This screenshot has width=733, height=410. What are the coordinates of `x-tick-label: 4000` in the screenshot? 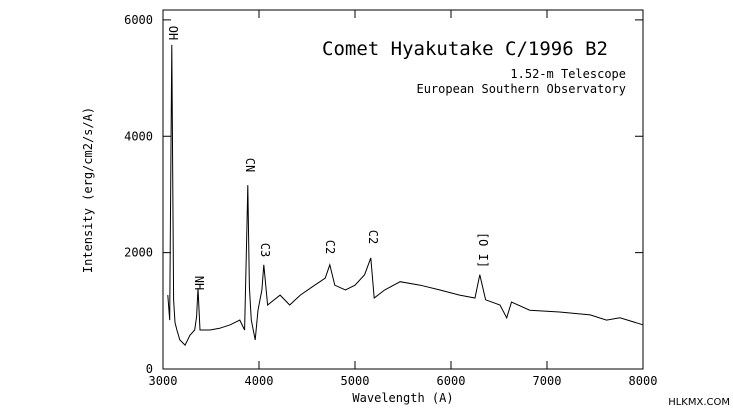 It's located at (259, 381).